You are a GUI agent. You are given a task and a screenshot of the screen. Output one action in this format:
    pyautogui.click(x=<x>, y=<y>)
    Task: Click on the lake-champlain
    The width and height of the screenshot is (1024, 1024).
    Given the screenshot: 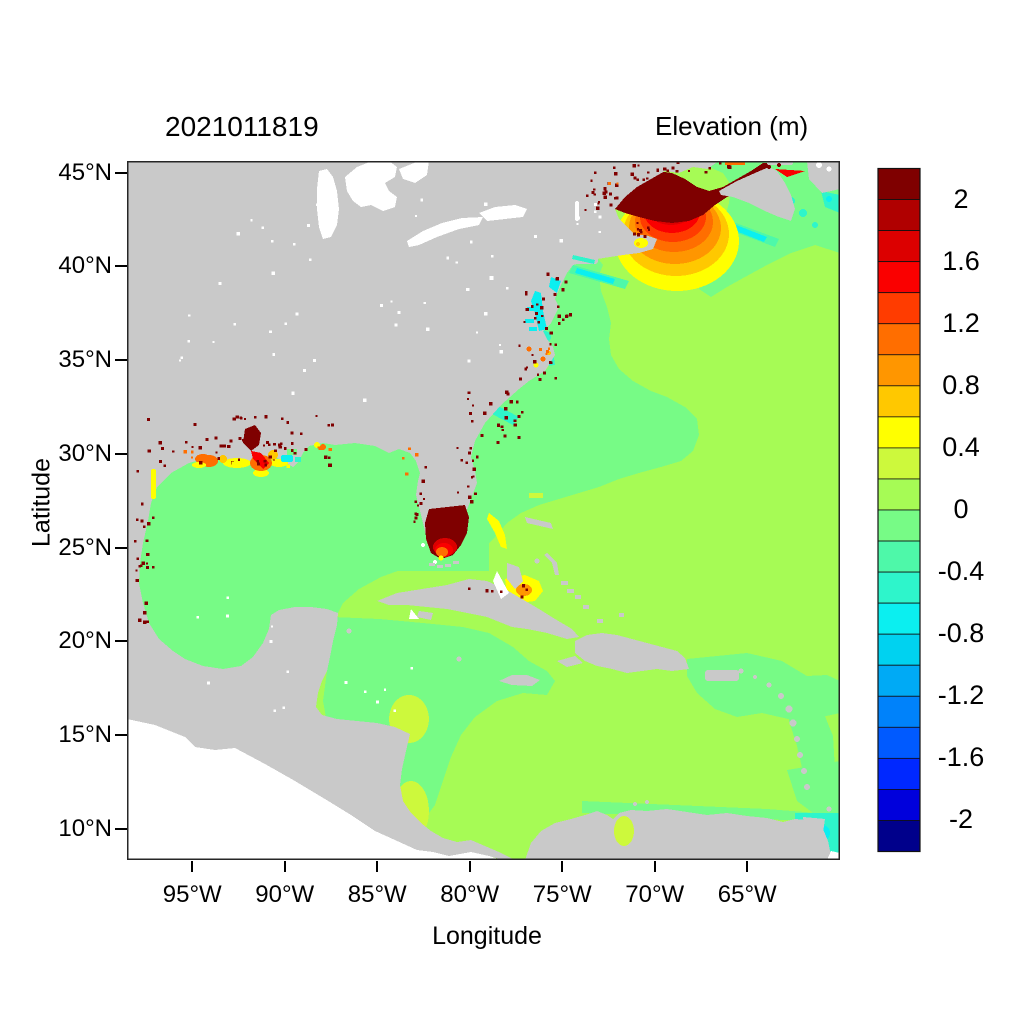 What is the action you would take?
    pyautogui.click(x=577, y=211)
    